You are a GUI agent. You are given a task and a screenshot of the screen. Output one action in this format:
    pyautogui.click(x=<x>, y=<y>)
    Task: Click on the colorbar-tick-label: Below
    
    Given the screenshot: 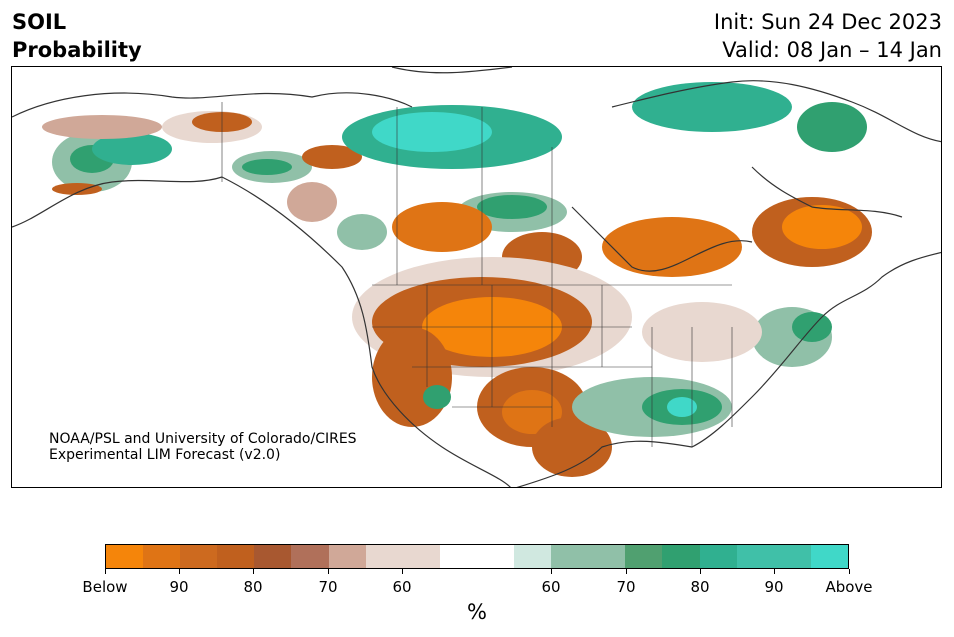 What is the action you would take?
    pyautogui.click(x=105, y=587)
    